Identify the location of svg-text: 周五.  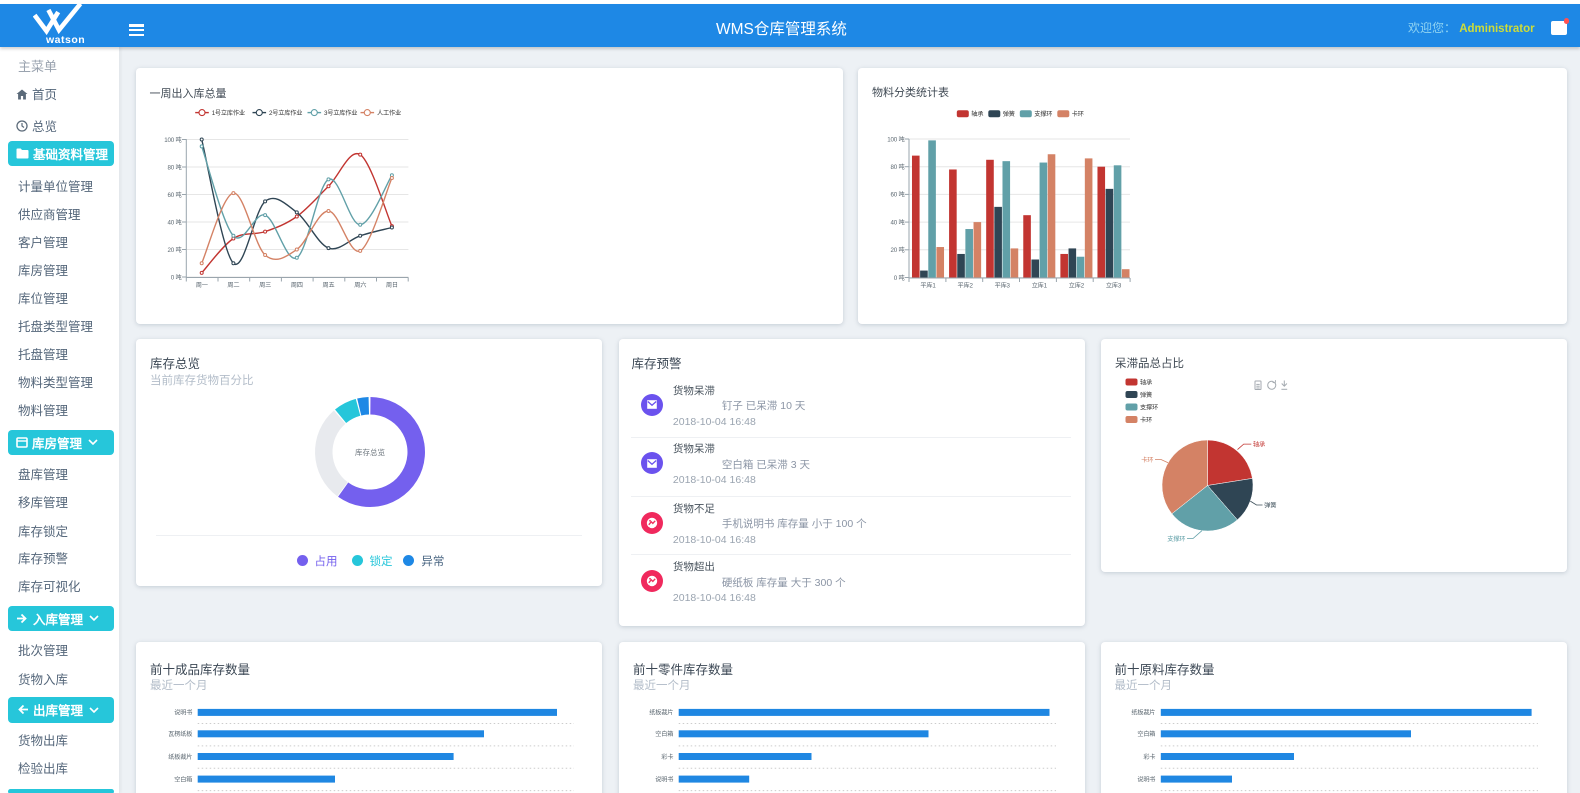
(329, 285).